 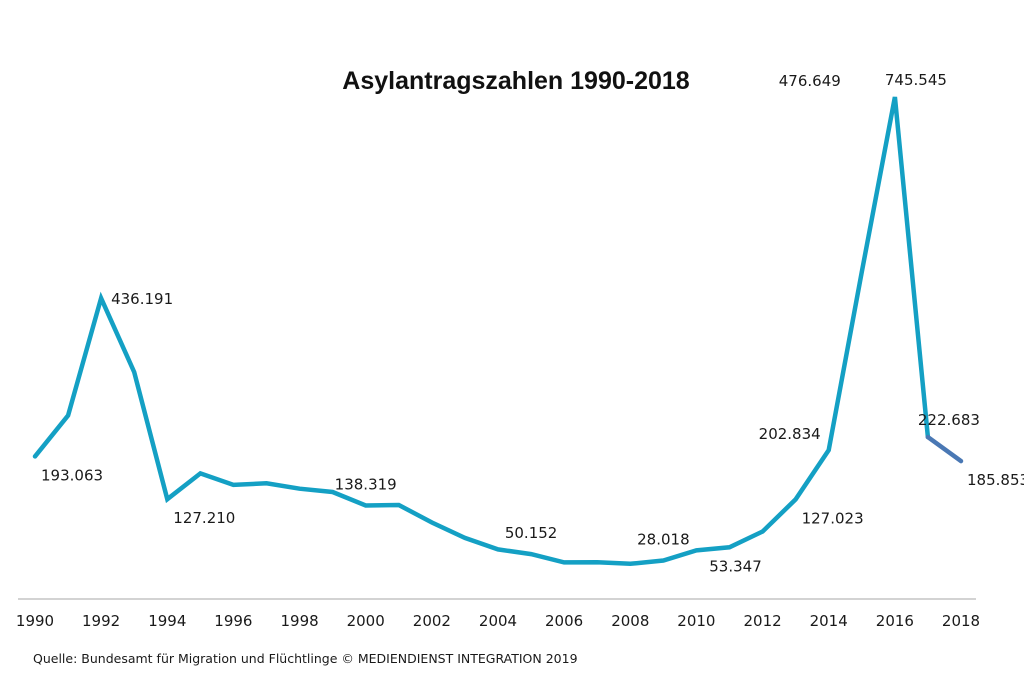 What do you see at coordinates (961, 621) in the screenshot?
I see `x-tick-label-2018: 2018` at bounding box center [961, 621].